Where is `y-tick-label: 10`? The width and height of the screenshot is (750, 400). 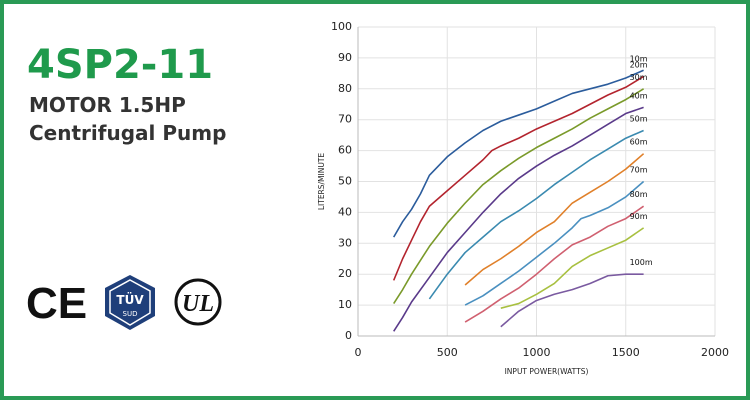 y-tick-label: 10 is located at coordinates (345, 304).